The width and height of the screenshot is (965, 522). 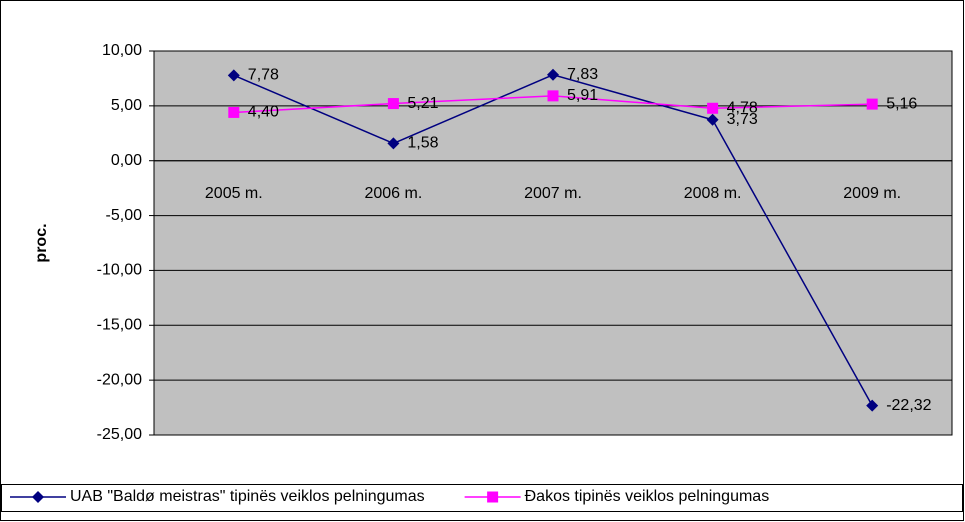 I want to click on data-label: 5,21, so click(x=422, y=103).